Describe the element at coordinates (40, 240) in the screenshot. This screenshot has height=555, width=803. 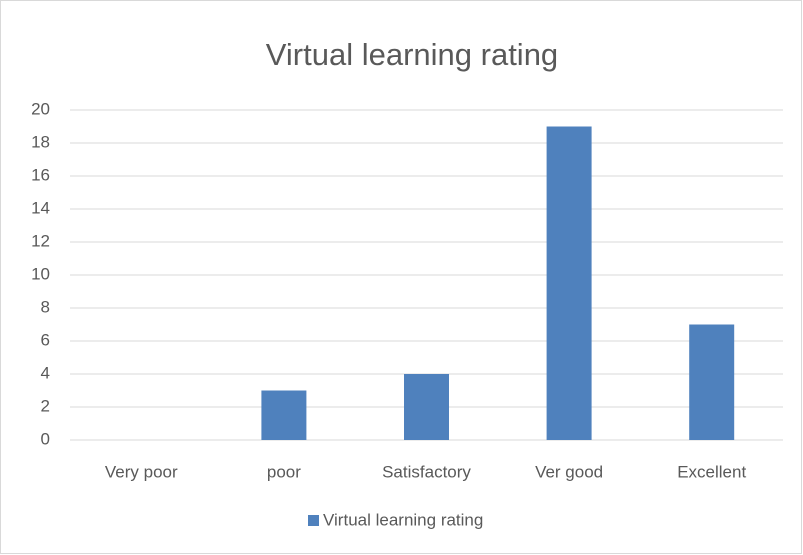
I see `y-tick-label: 12` at that location.